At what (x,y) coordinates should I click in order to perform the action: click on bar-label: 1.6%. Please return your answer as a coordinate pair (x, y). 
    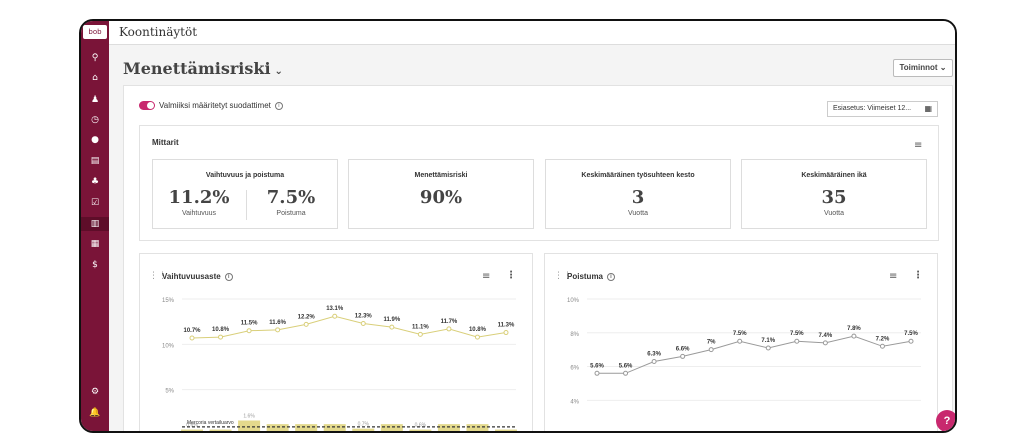
    Looking at the image, I should click on (249, 416).